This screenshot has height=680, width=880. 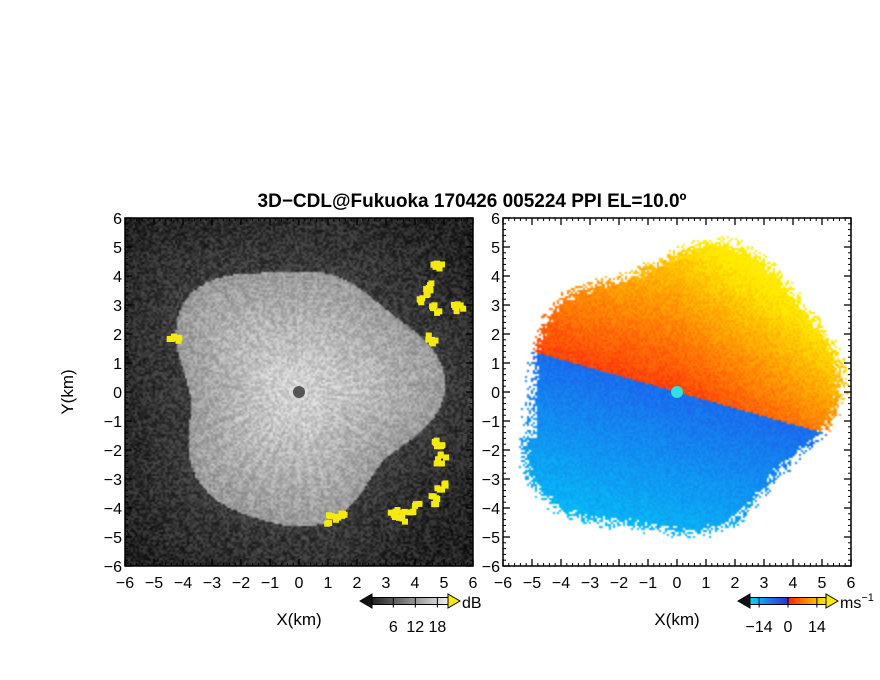 I want to click on colorbar-unit: dB, so click(x=472, y=603).